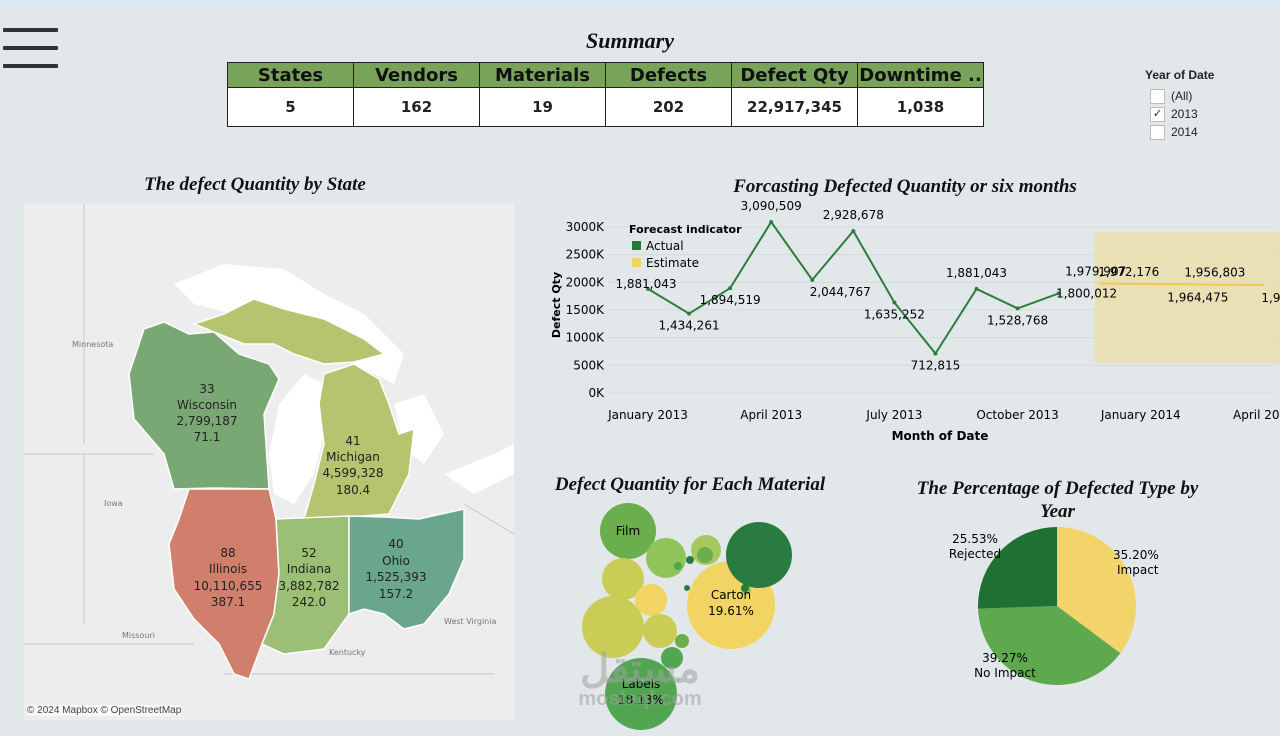 This screenshot has width=1280, height=736. I want to click on actual-data-label: 2,044,767, so click(840, 292).